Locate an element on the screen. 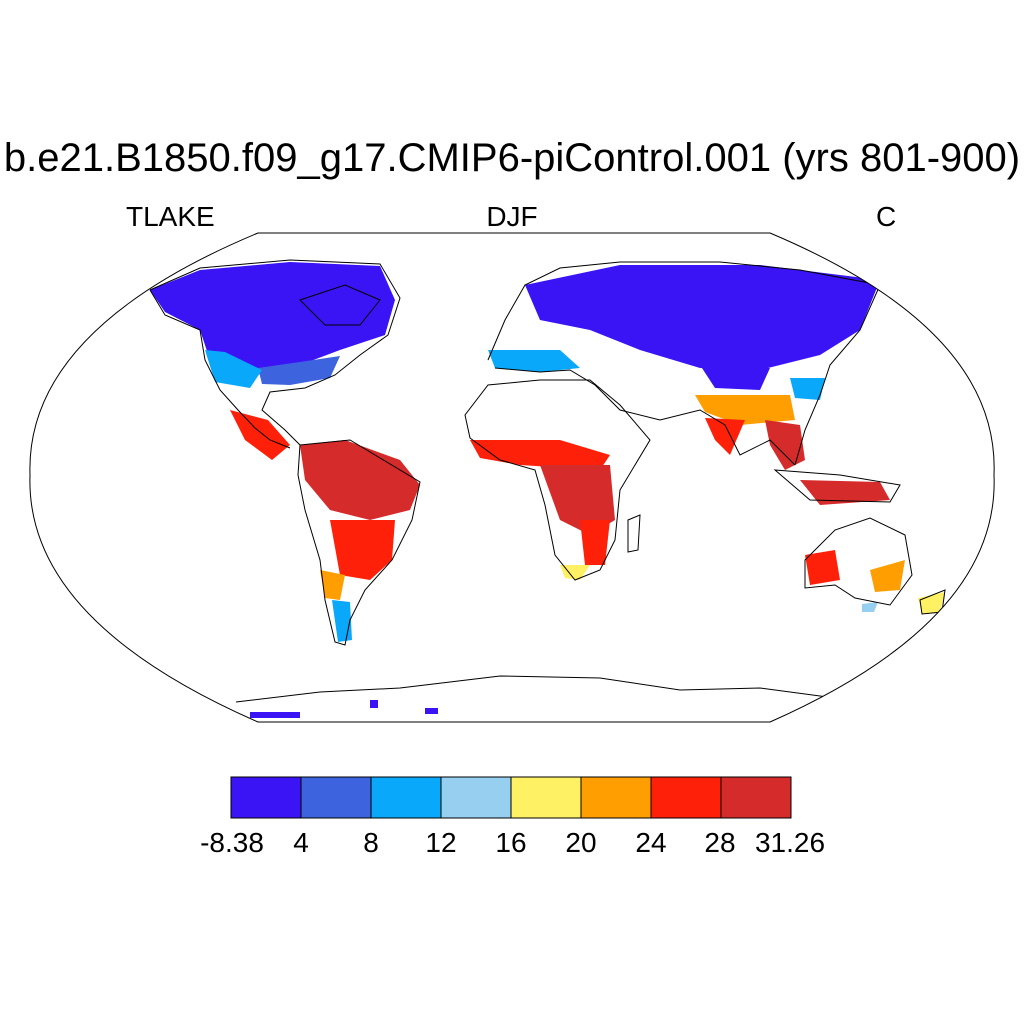  central-africa-warm is located at coordinates (577, 500).